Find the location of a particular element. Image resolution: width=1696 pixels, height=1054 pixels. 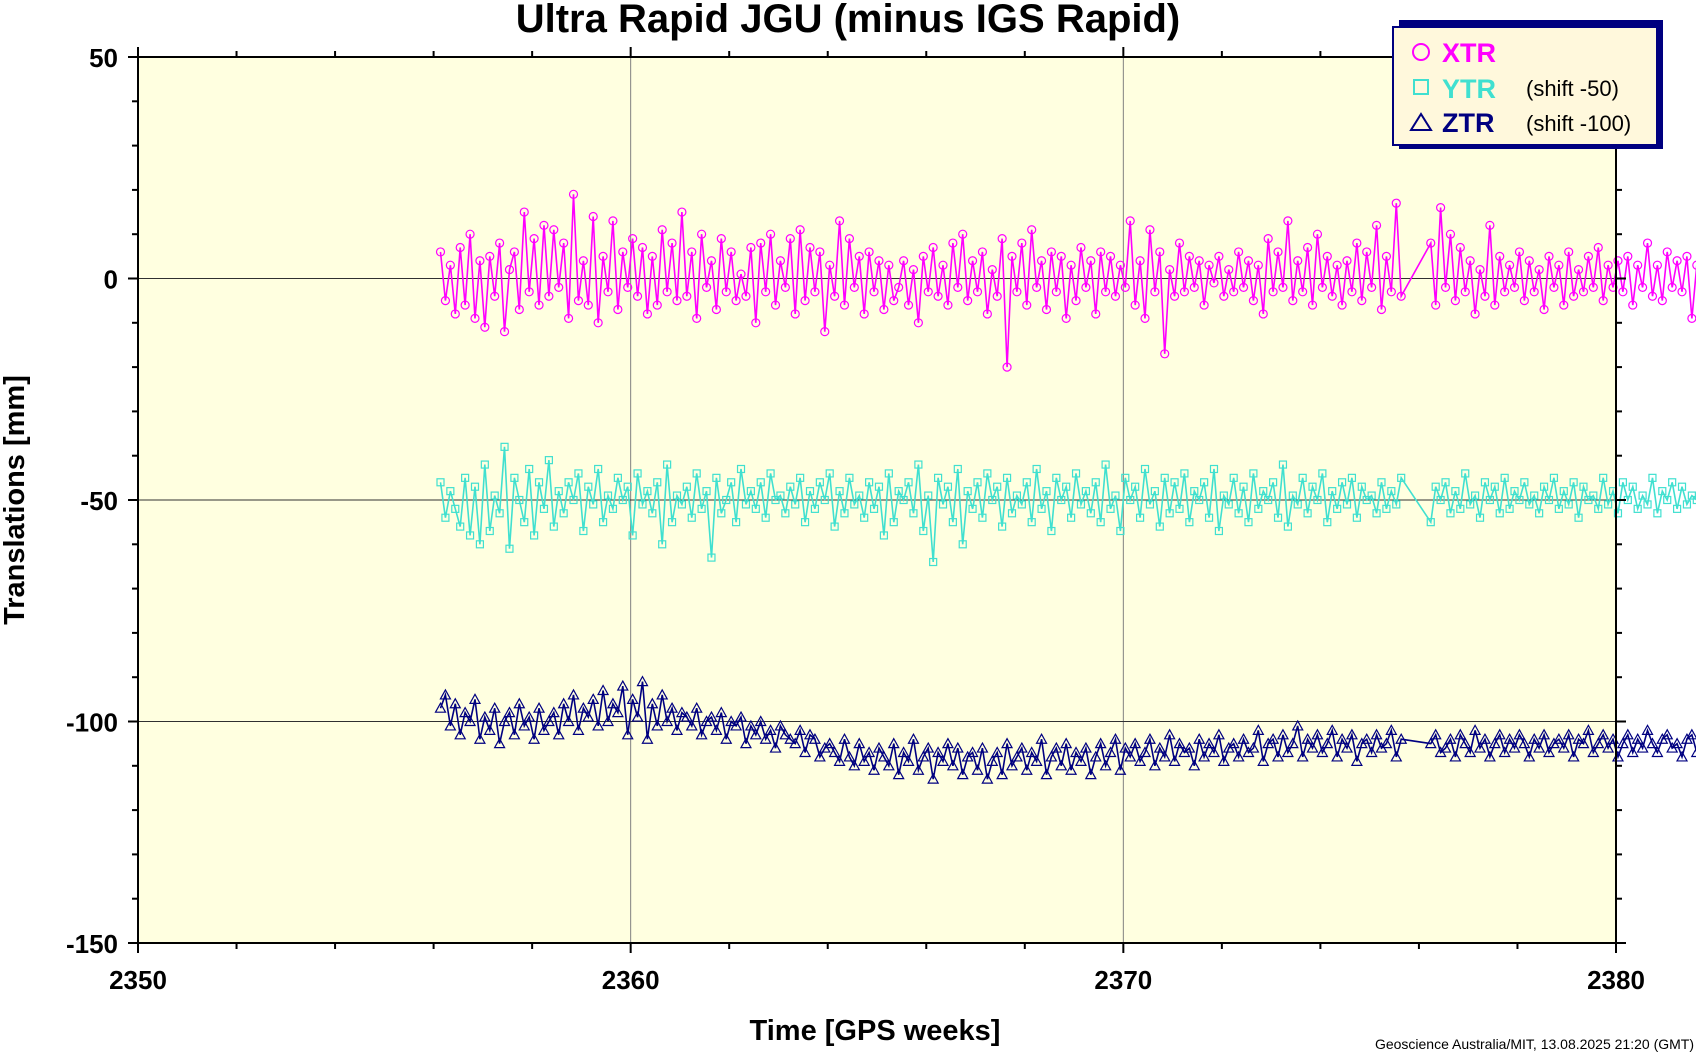

chart-title: Ultra Rapid JGU (minus IGS Rapid) is located at coordinates (848, 20).